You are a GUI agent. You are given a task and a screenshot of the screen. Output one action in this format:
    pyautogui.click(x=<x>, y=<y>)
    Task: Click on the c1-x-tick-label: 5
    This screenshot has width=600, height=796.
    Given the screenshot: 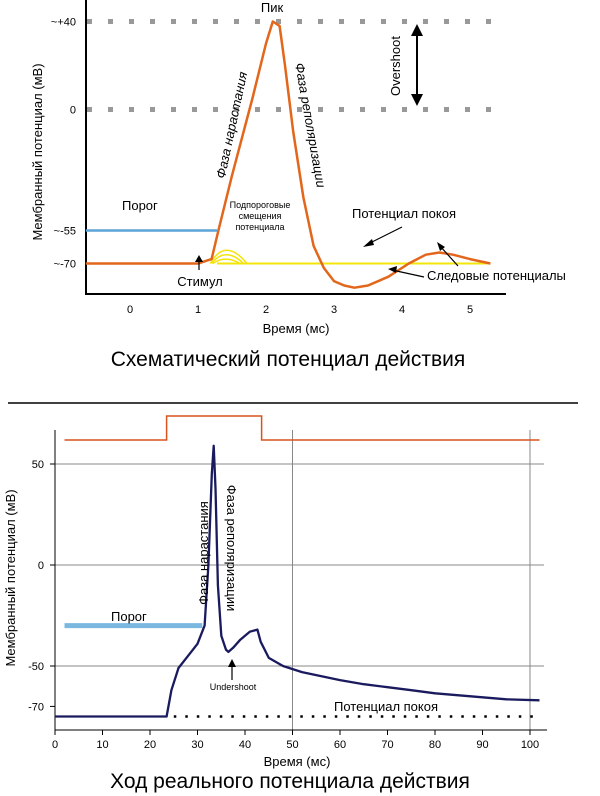 What is the action you would take?
    pyautogui.click(x=470, y=310)
    